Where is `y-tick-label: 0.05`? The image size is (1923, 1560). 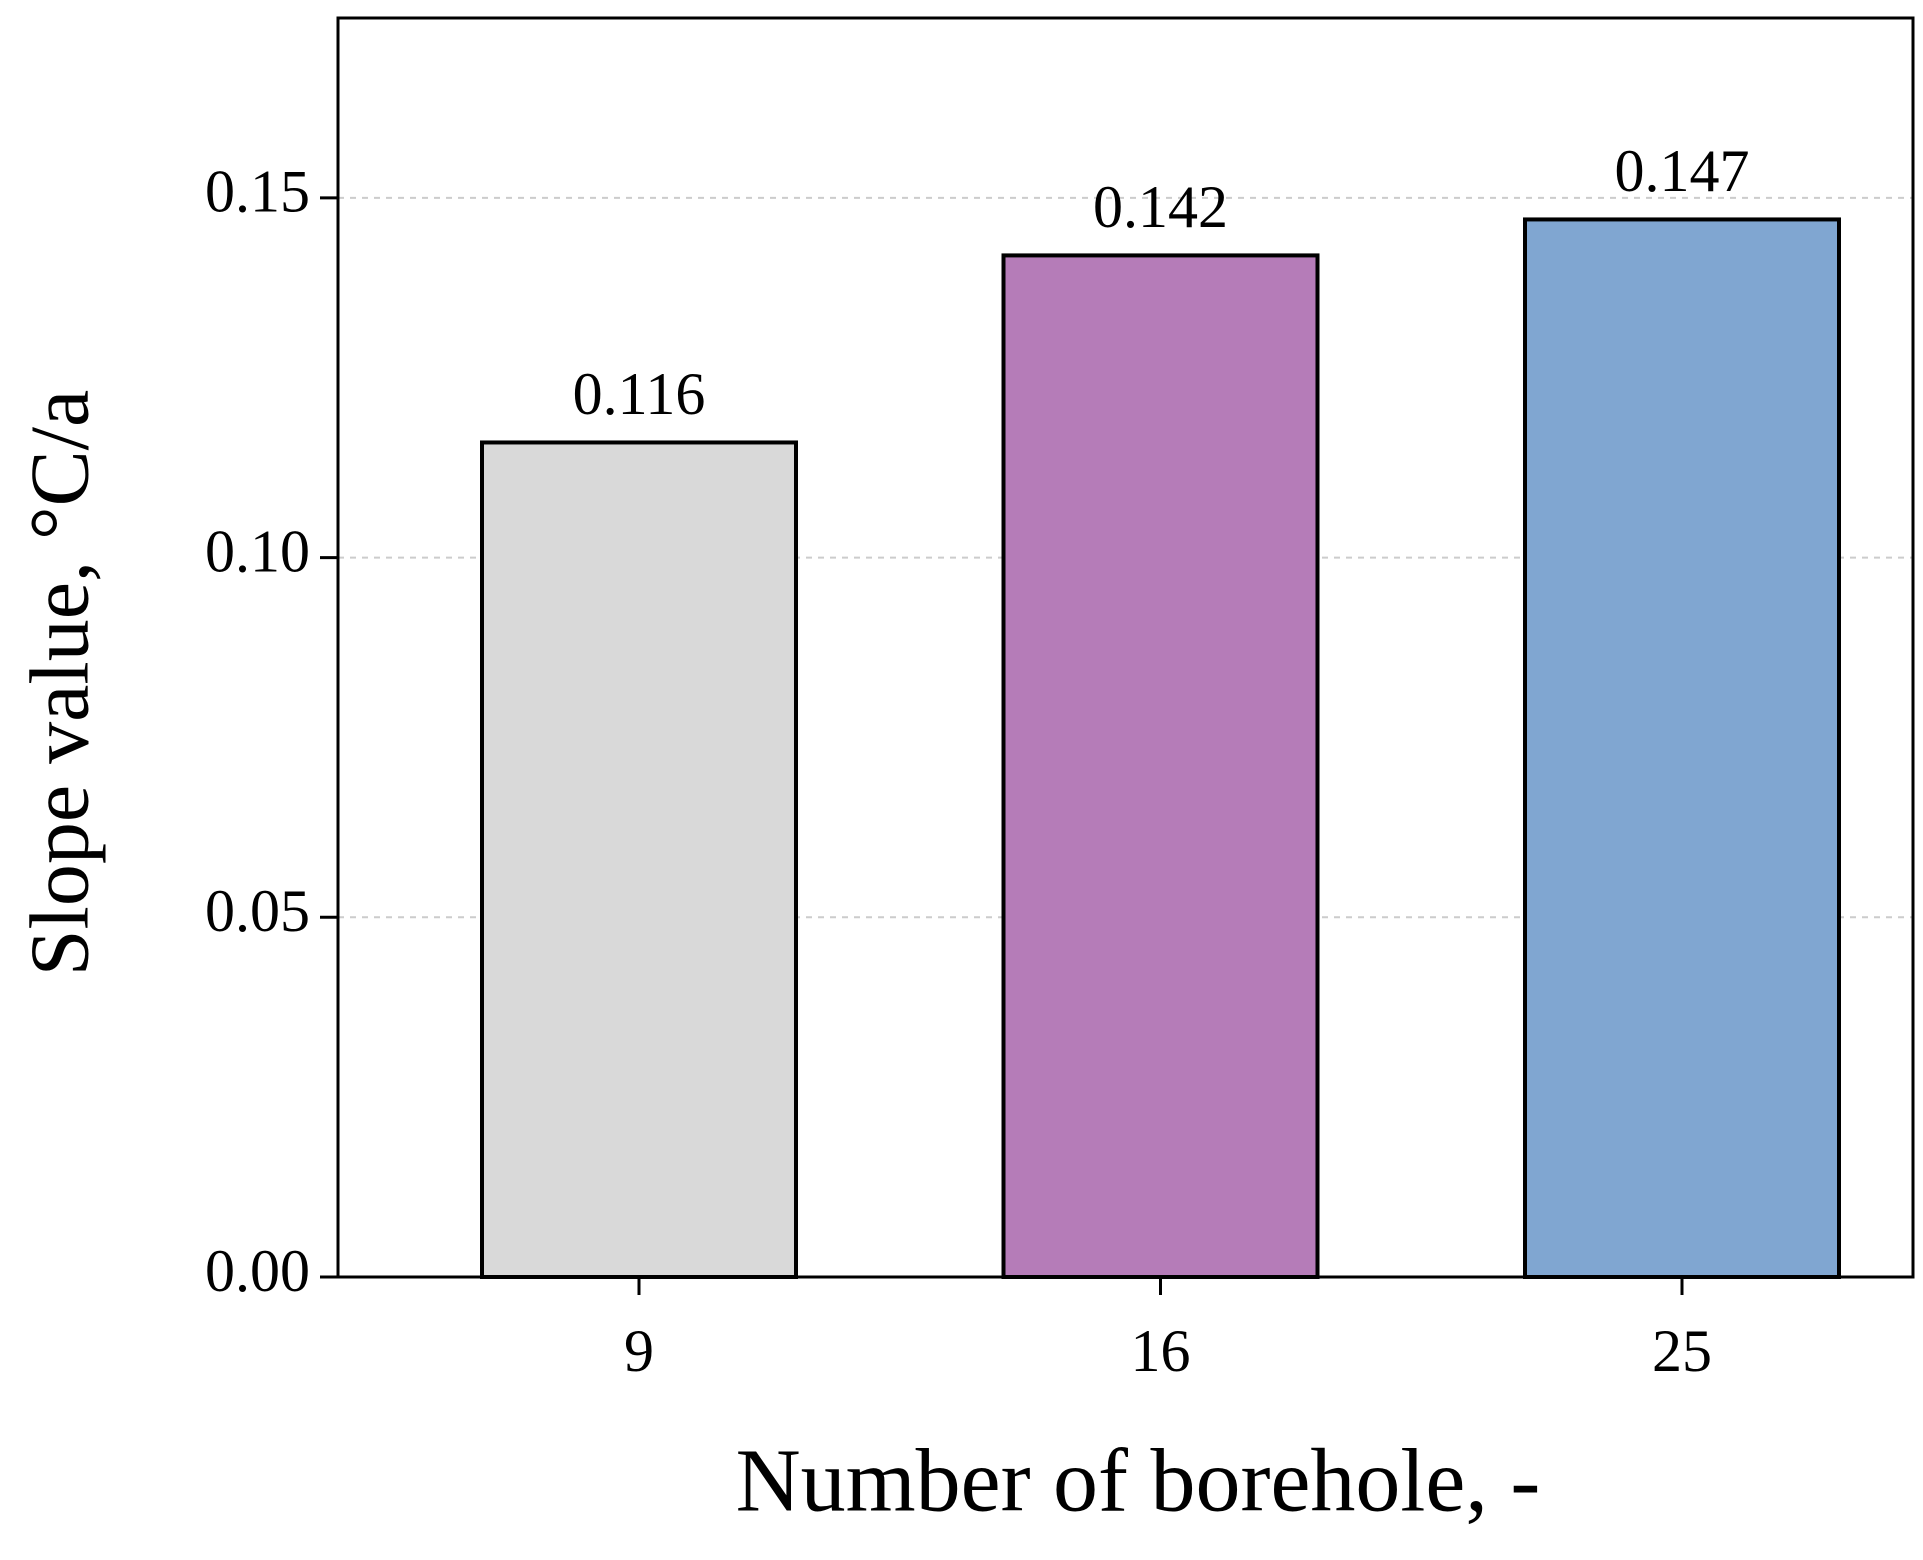 y-tick-label: 0.05 is located at coordinates (257, 911).